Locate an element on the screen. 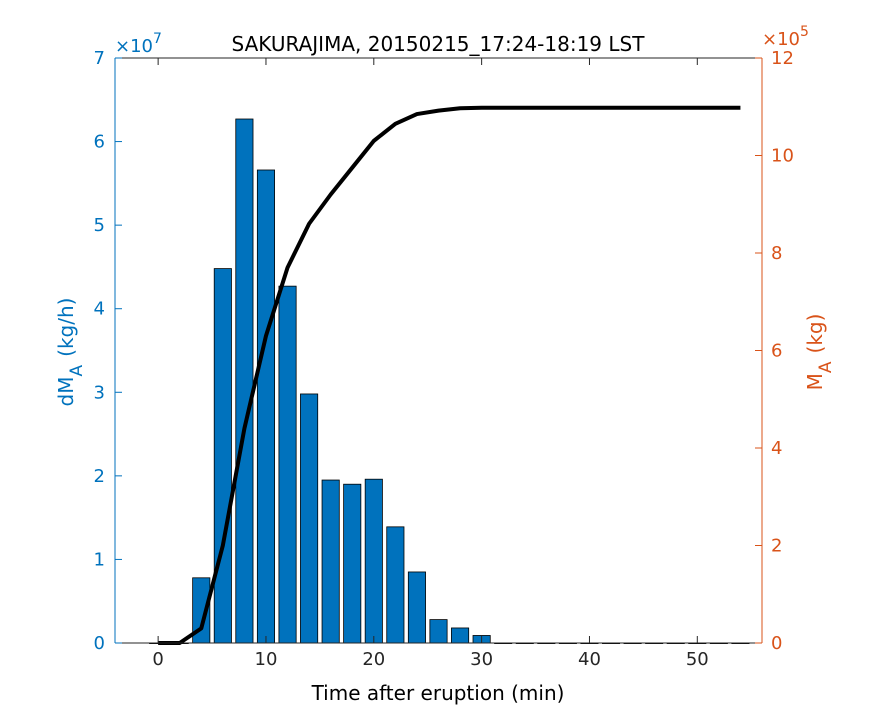 The width and height of the screenshot is (875, 723). left-axis-label: dMA (kg/h) is located at coordinates (70, 352).